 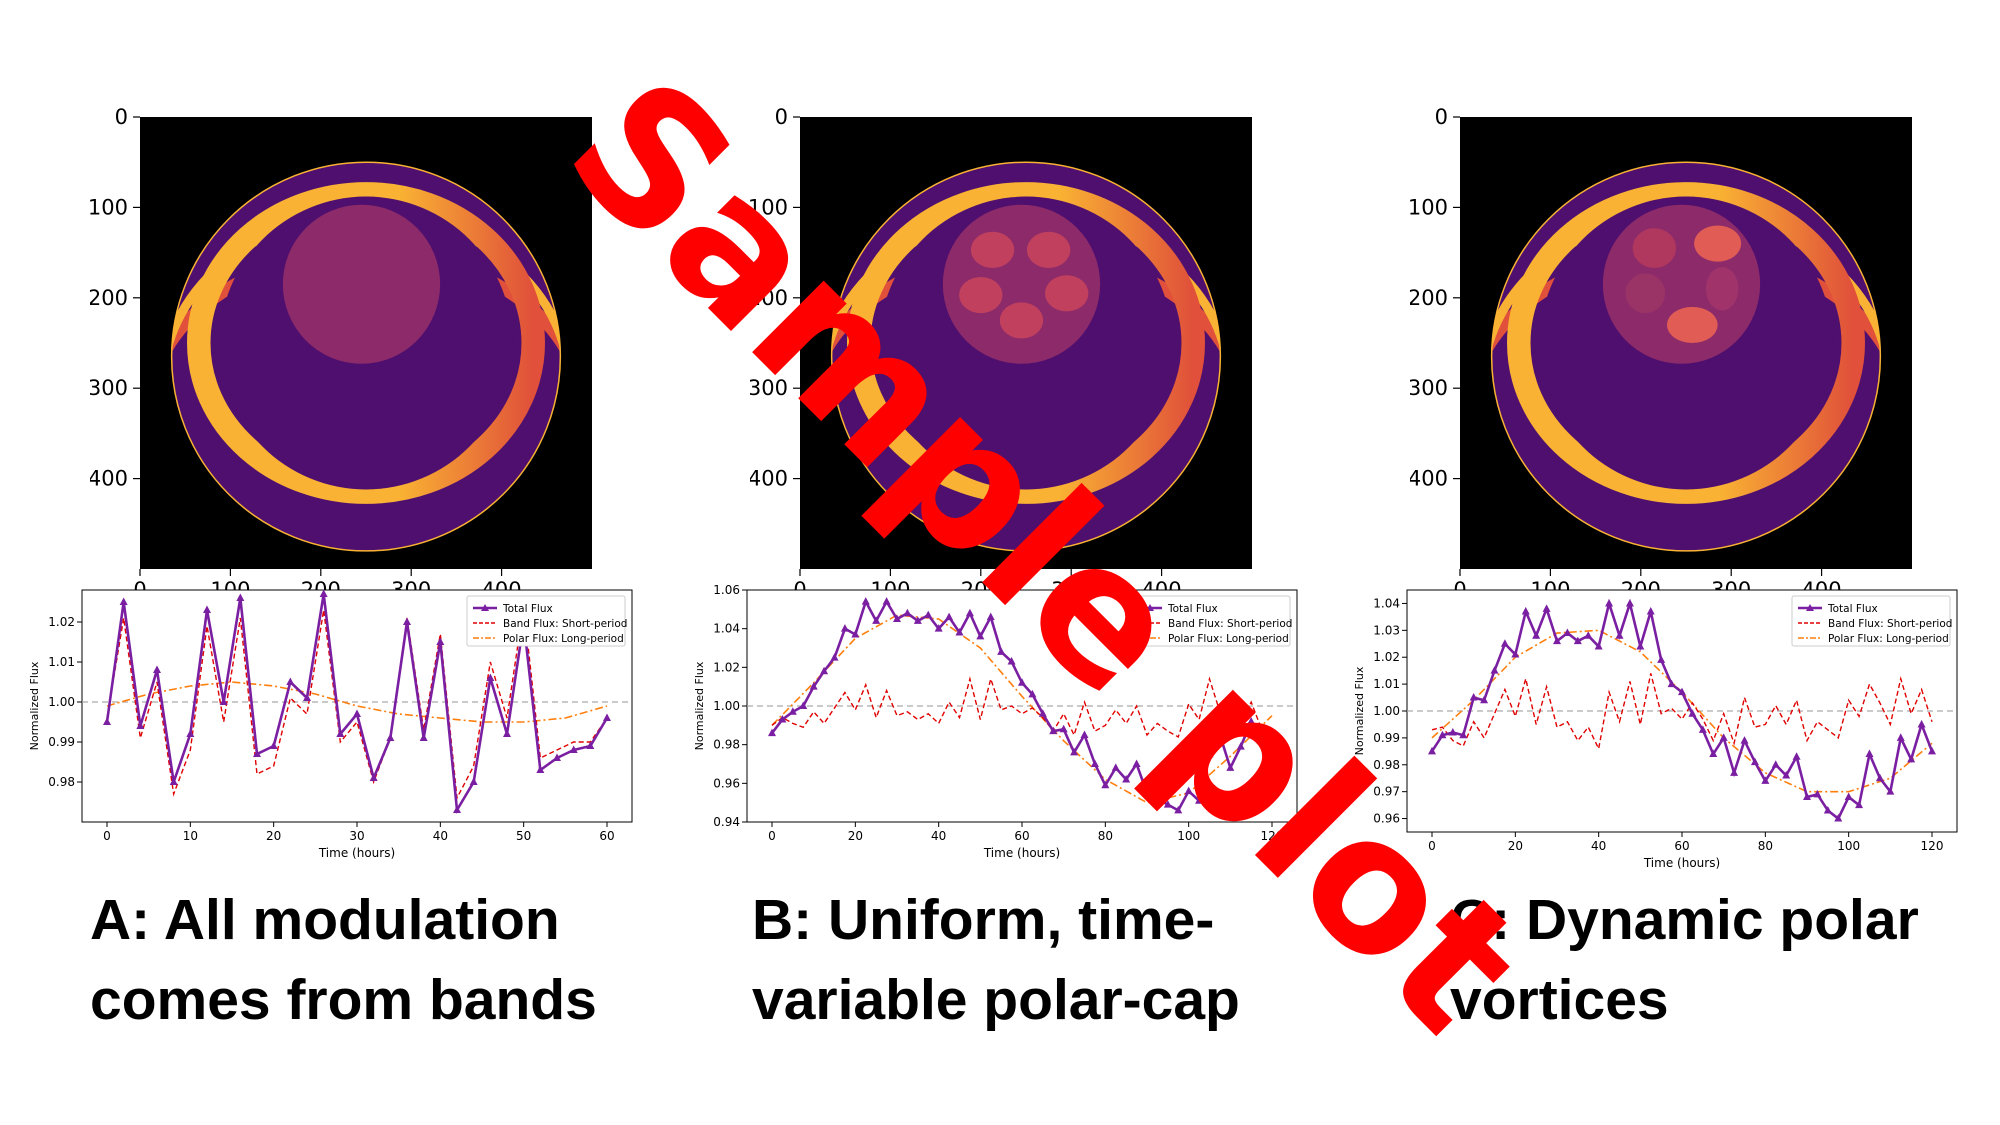 I want to click on x-tick-label: 100, so click(x=1188, y=836).